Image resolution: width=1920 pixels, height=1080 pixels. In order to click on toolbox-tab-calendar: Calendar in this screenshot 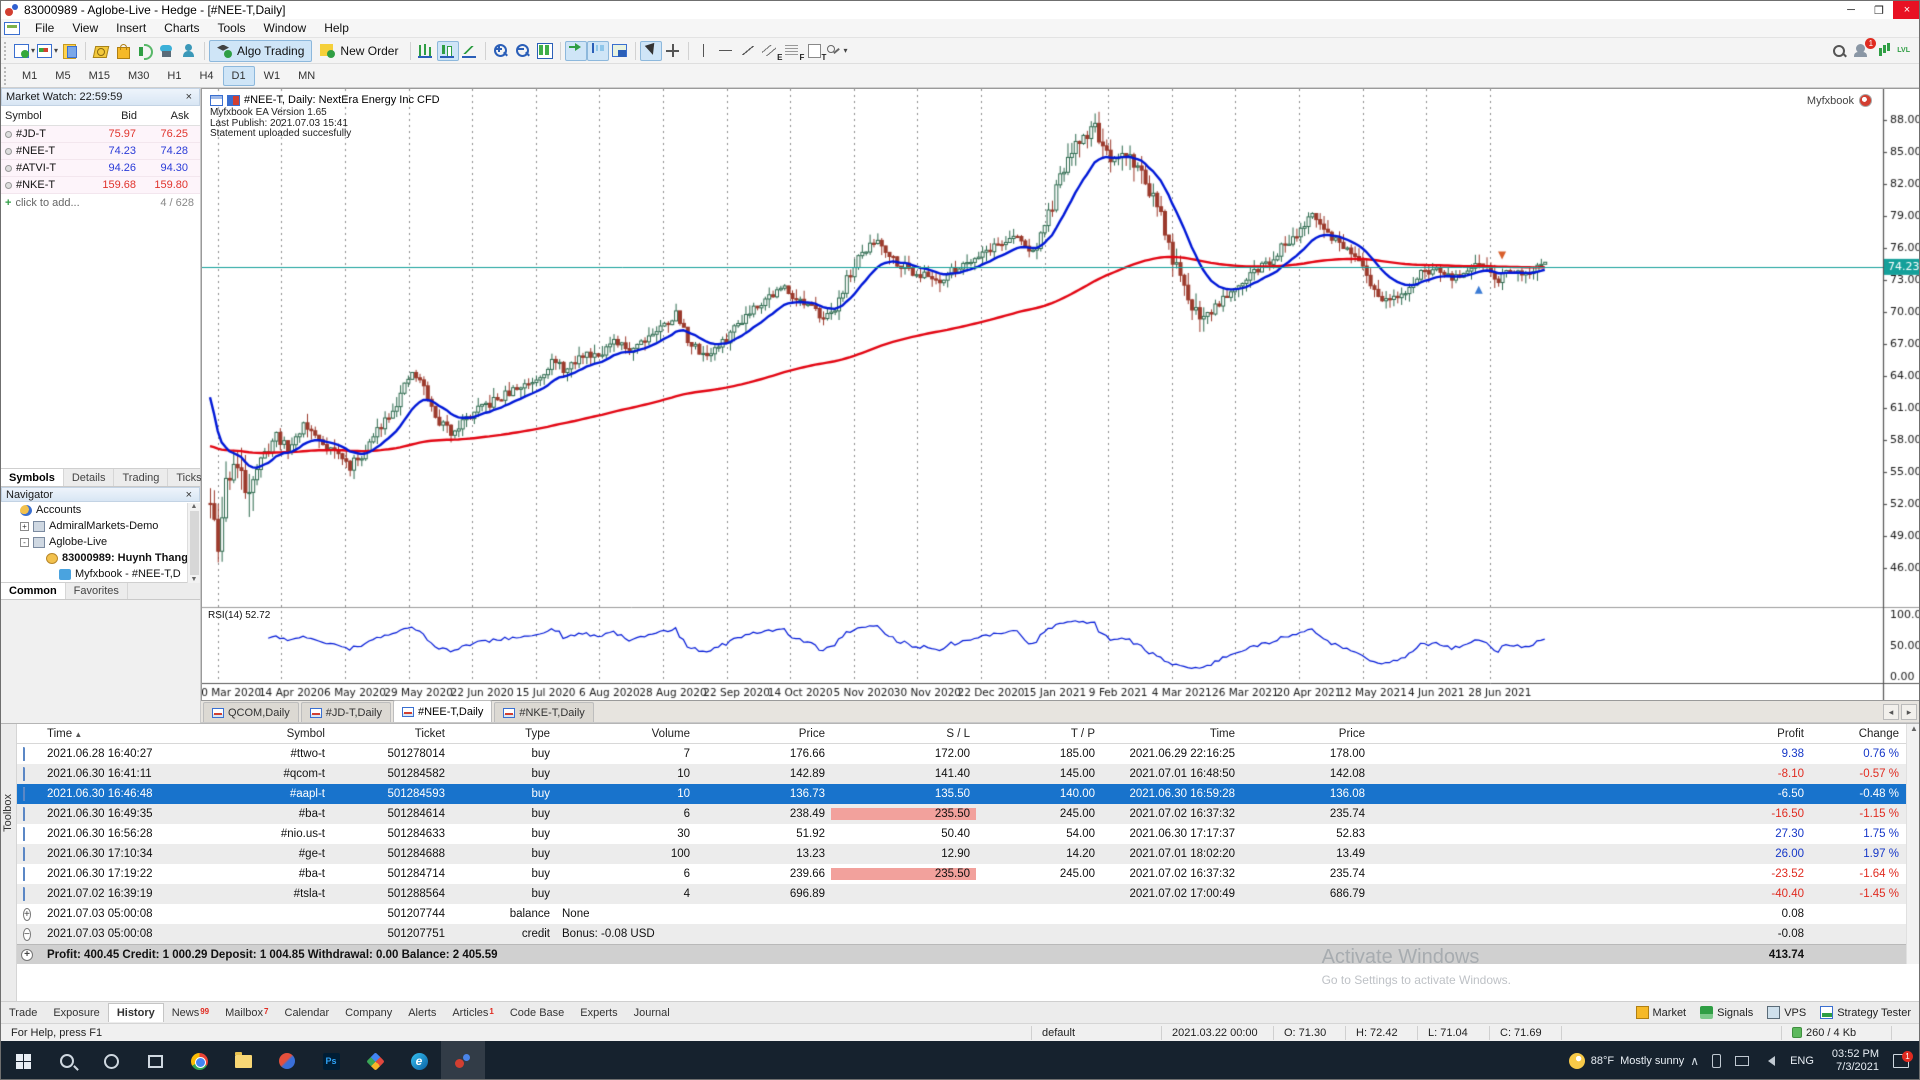, I will do `click(307, 1012)`.